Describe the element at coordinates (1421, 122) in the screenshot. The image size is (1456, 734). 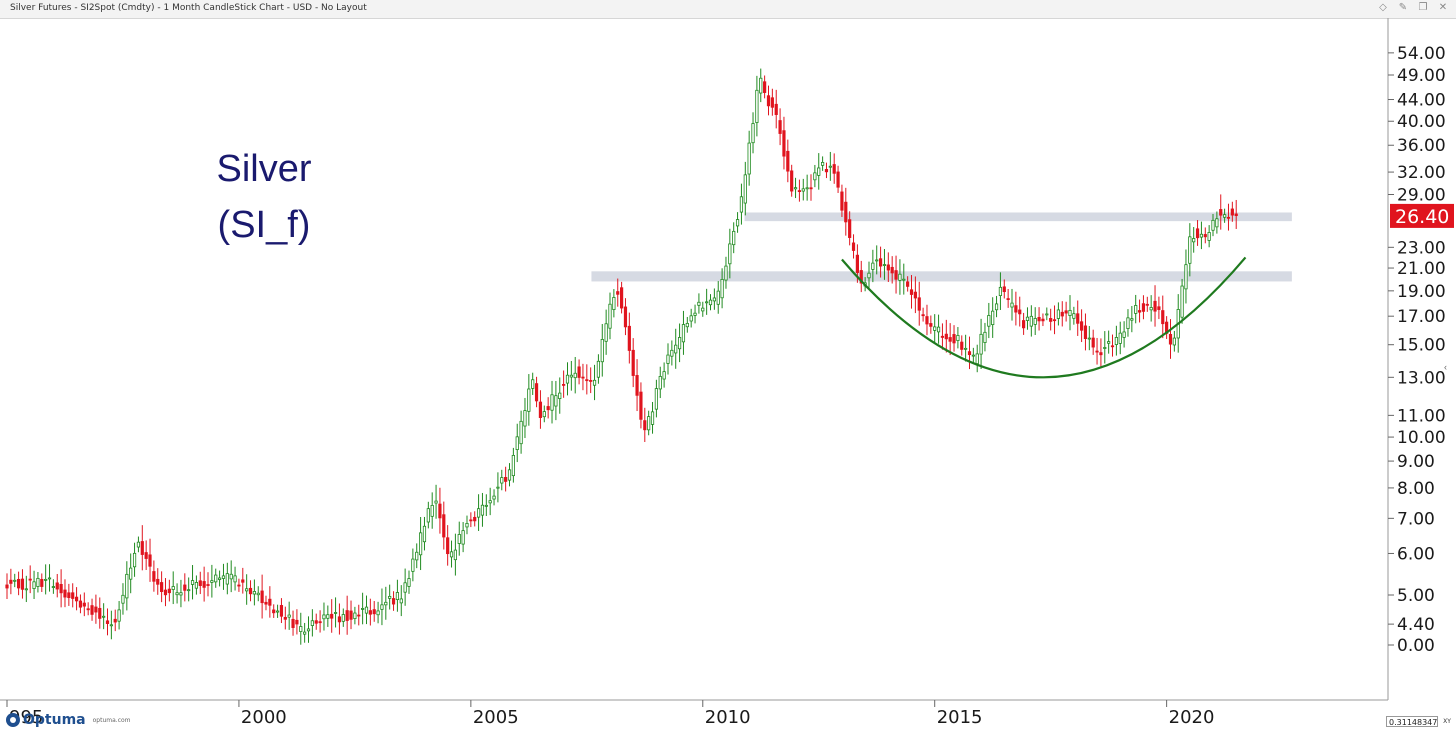
I see `y-tick-label: 40.00` at that location.